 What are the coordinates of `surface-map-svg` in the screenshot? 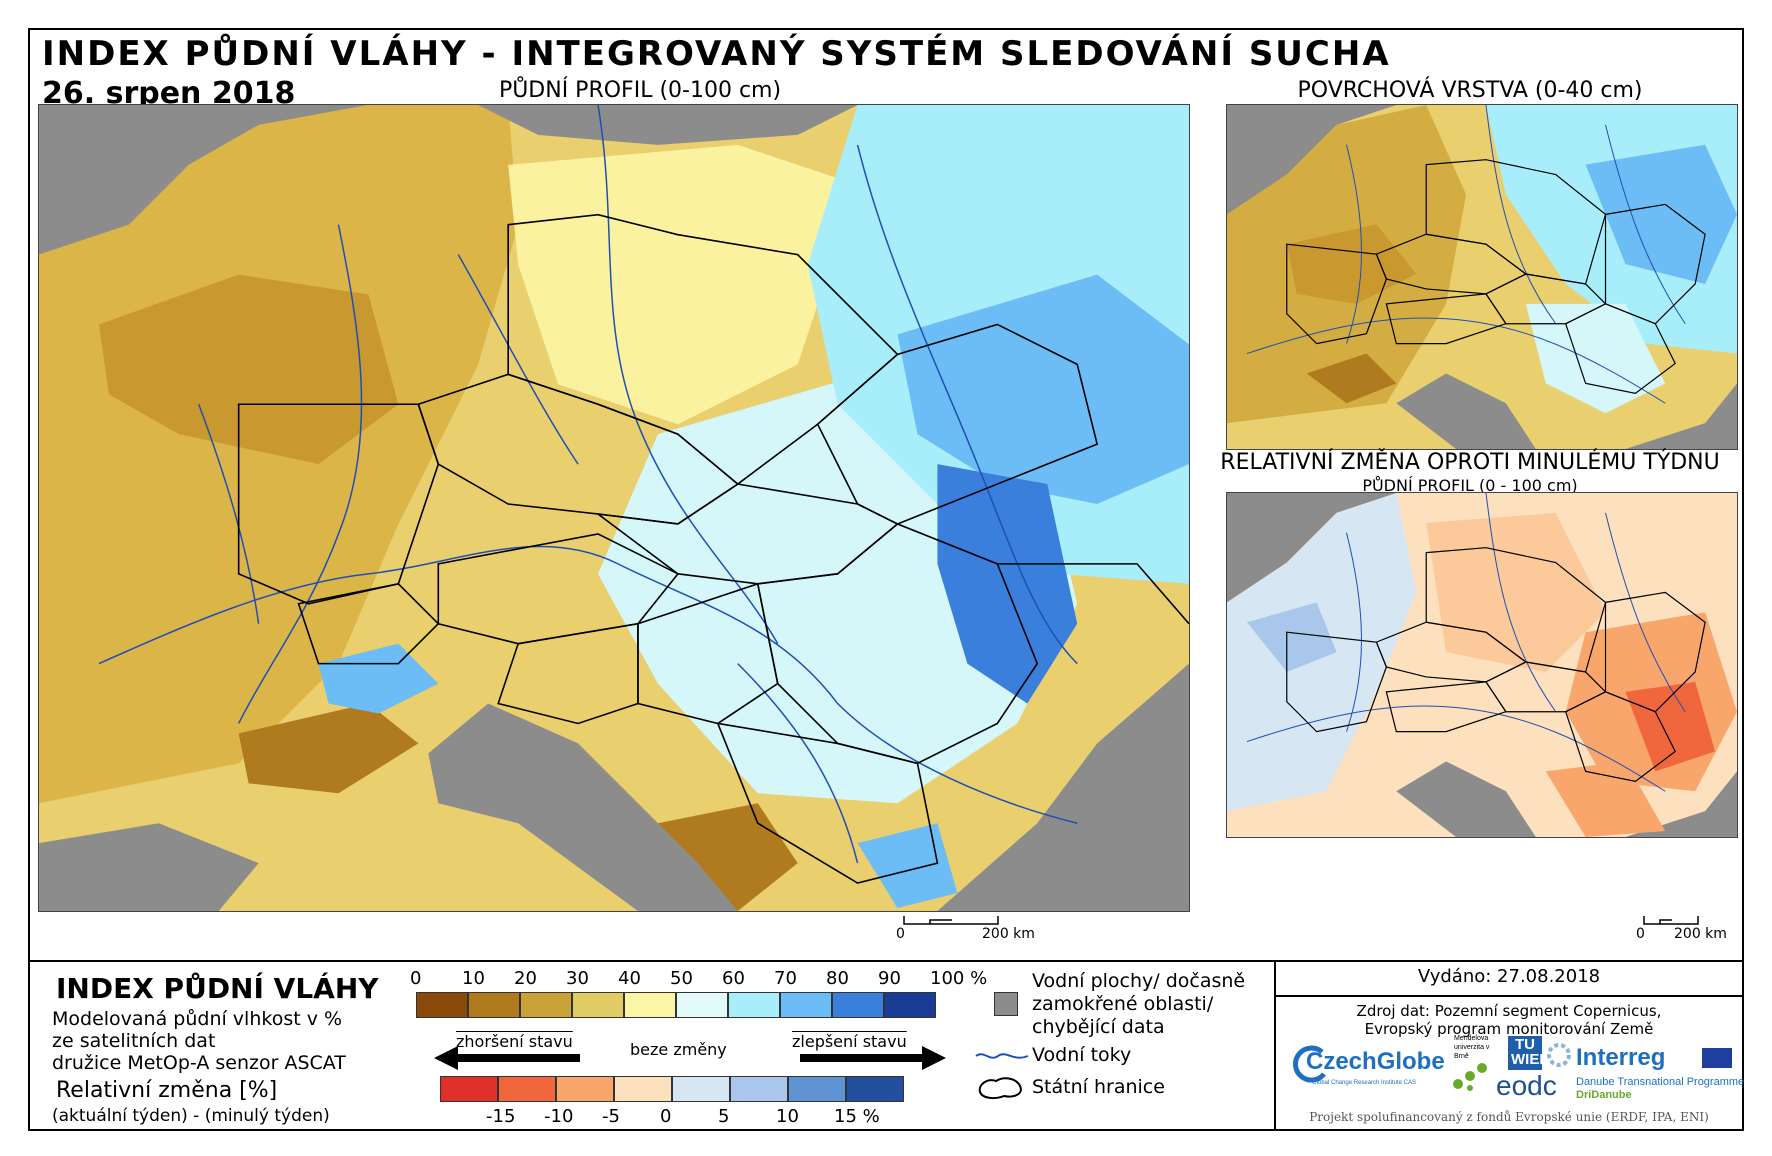 It's located at (1482, 277).